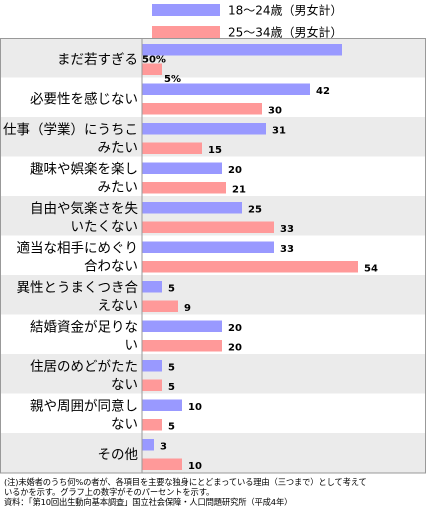 Image resolution: width=426 pixels, height=516 pixels. Describe the element at coordinates (235, 328) in the screenshot. I see `value-label-s1-8: 20` at that location.